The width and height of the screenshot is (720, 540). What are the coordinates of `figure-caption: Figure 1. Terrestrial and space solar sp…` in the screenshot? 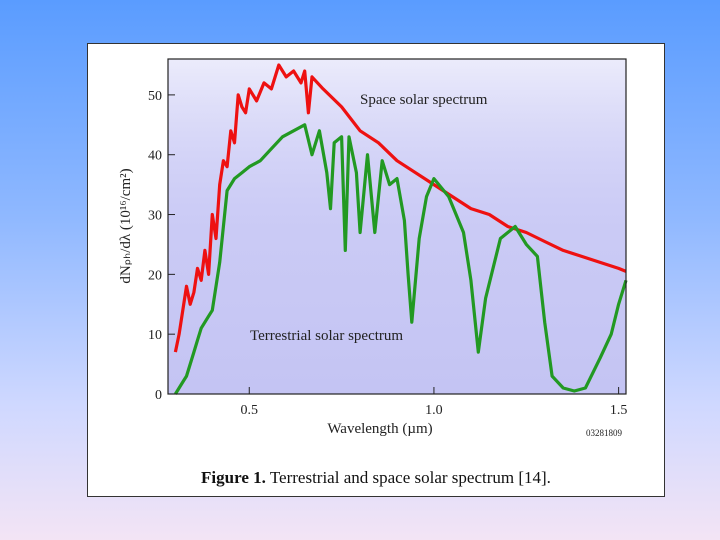 It's located at (376, 478).